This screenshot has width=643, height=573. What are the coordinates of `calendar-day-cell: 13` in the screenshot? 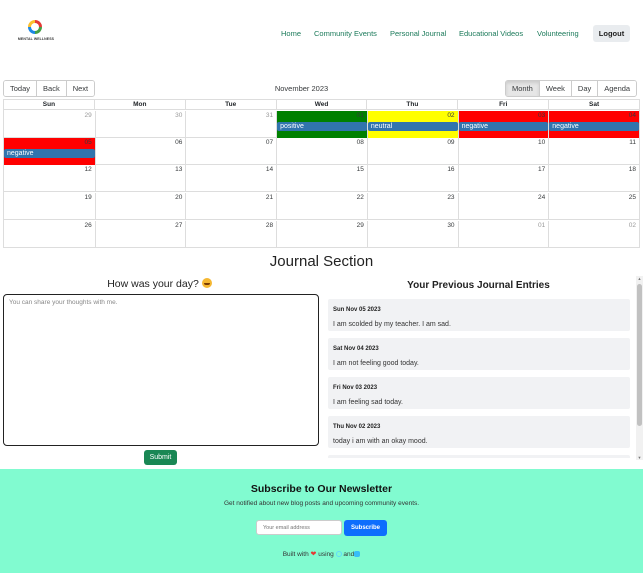 It's located at (140, 178).